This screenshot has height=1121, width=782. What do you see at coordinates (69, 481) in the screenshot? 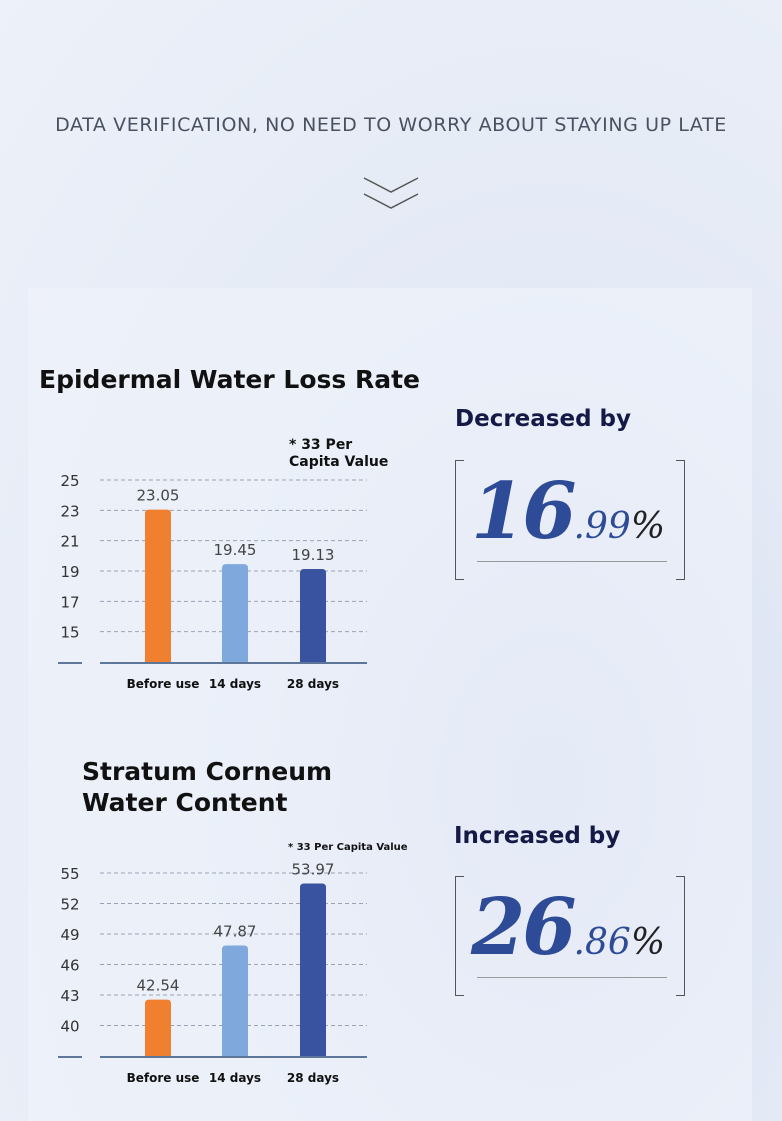
I see `y-tick-label: 25` at bounding box center [69, 481].